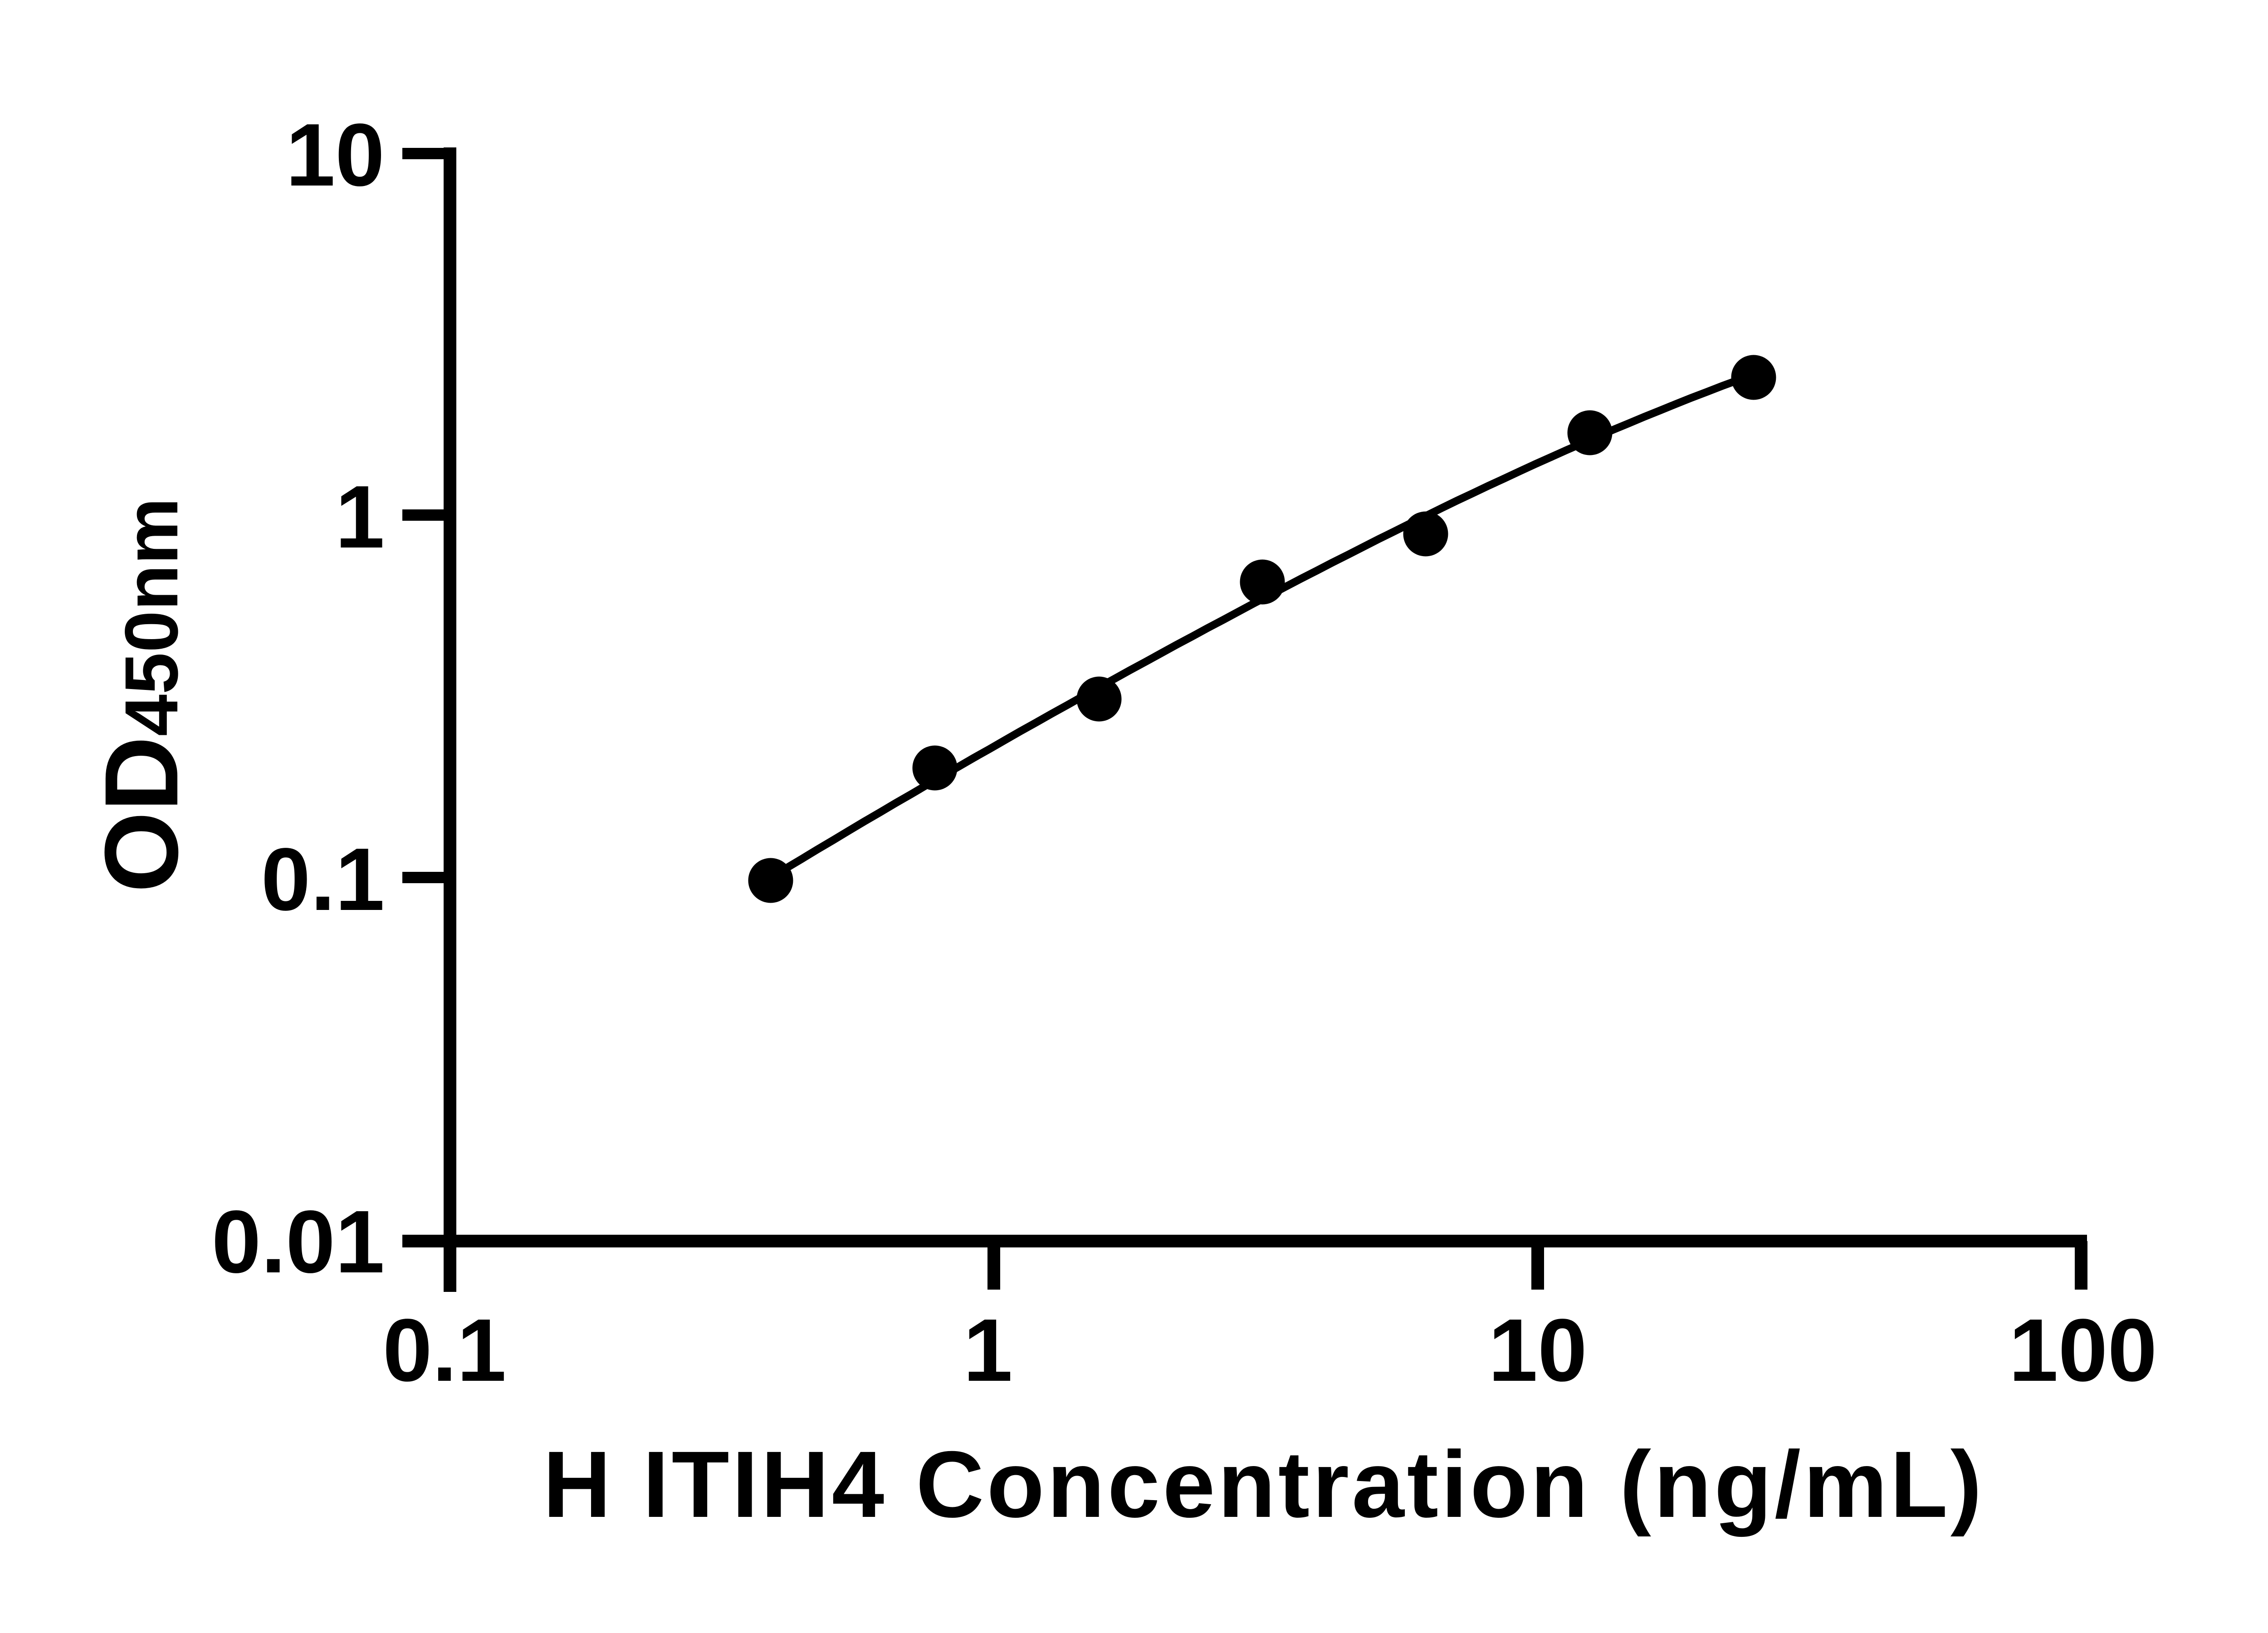  I want to click on svg-text: 0.01, so click(298, 1241).